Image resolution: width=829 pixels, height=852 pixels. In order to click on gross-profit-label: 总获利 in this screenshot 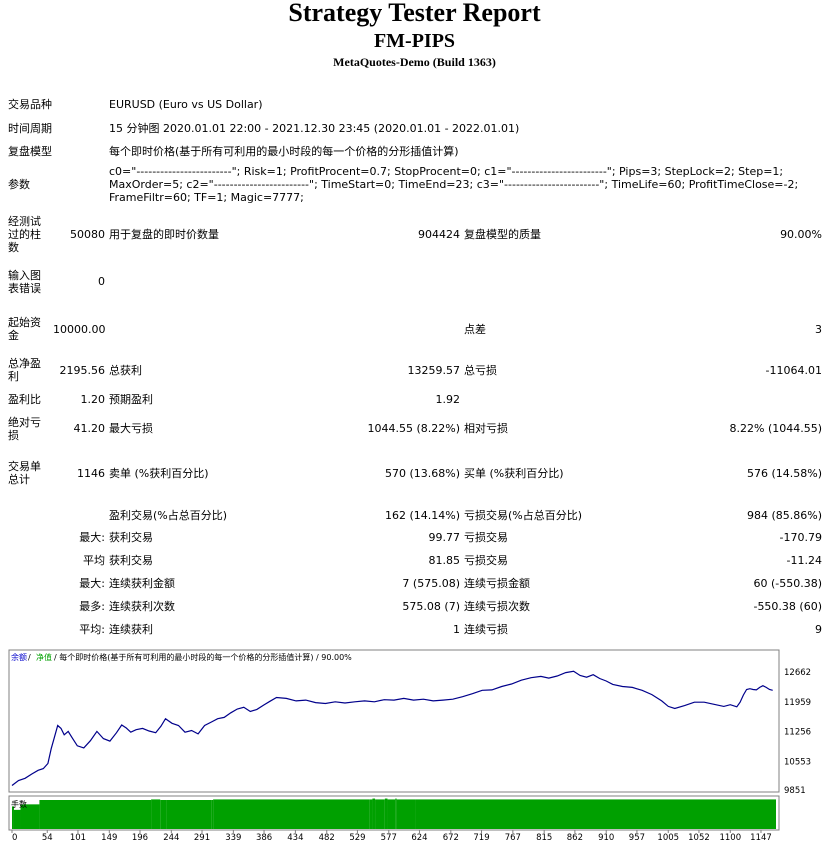, I will do `click(125, 370)`.